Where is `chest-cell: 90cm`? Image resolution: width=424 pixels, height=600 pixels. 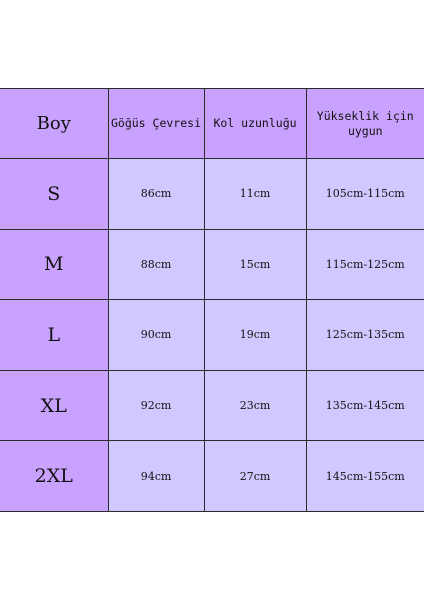
chest-cell: 90cm is located at coordinates (156, 335).